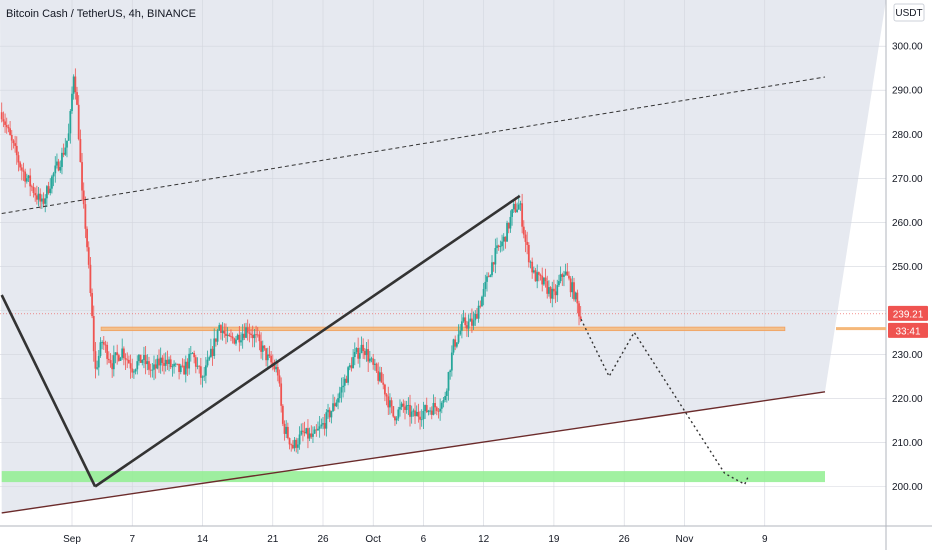 The width and height of the screenshot is (932, 550). I want to click on currency-button: USDT, so click(909, 12).